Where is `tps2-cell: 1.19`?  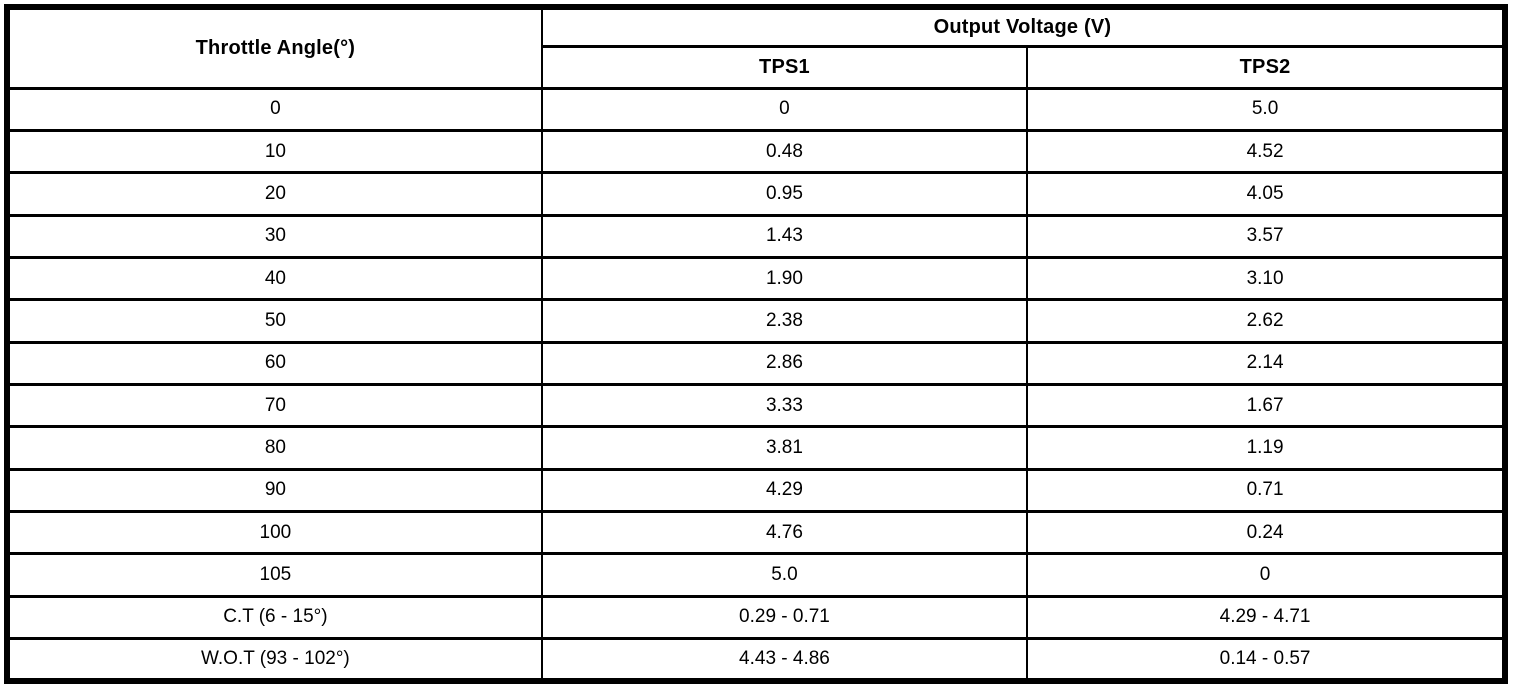
tps2-cell: 1.19 is located at coordinates (1266, 448).